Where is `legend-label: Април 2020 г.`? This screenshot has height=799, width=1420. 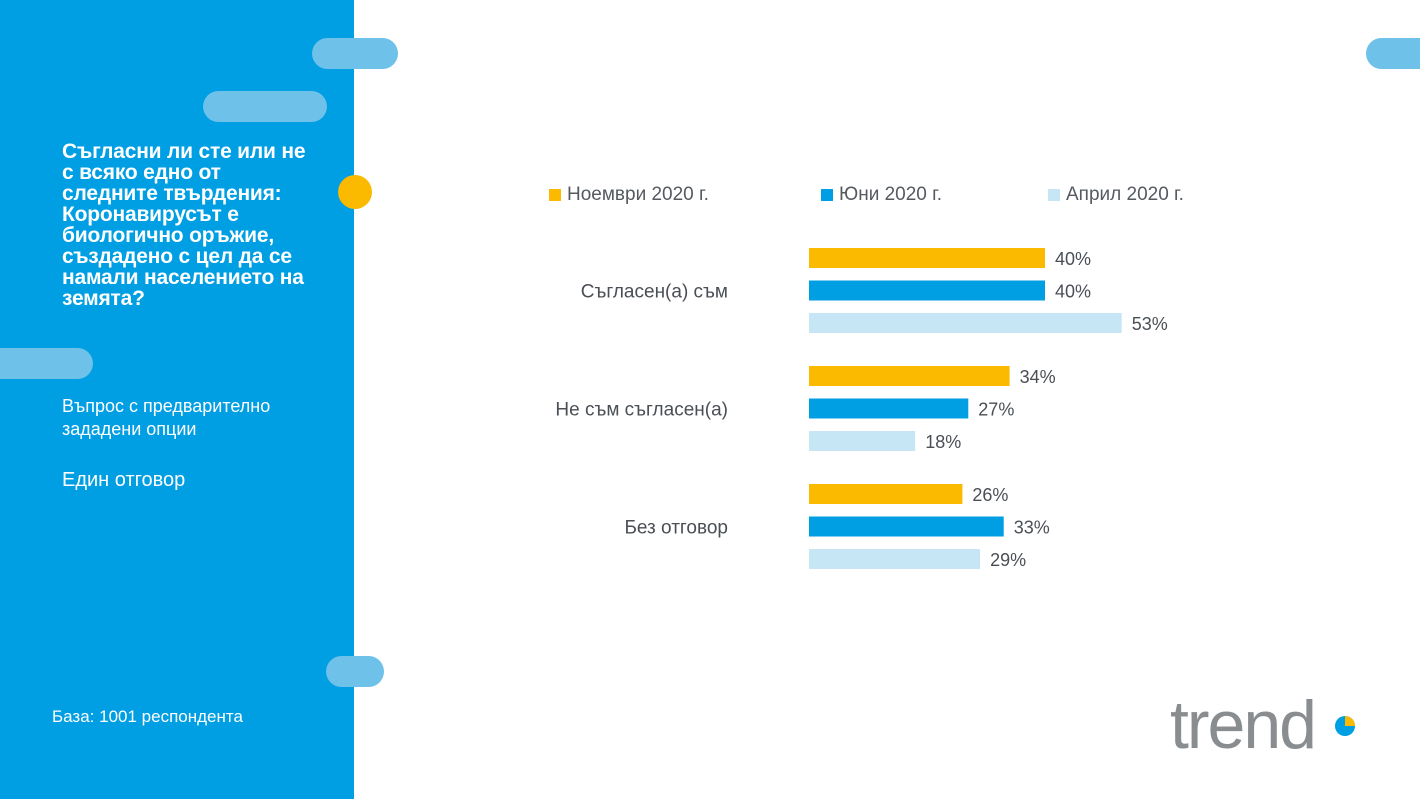
legend-label: Април 2020 г. is located at coordinates (1125, 194).